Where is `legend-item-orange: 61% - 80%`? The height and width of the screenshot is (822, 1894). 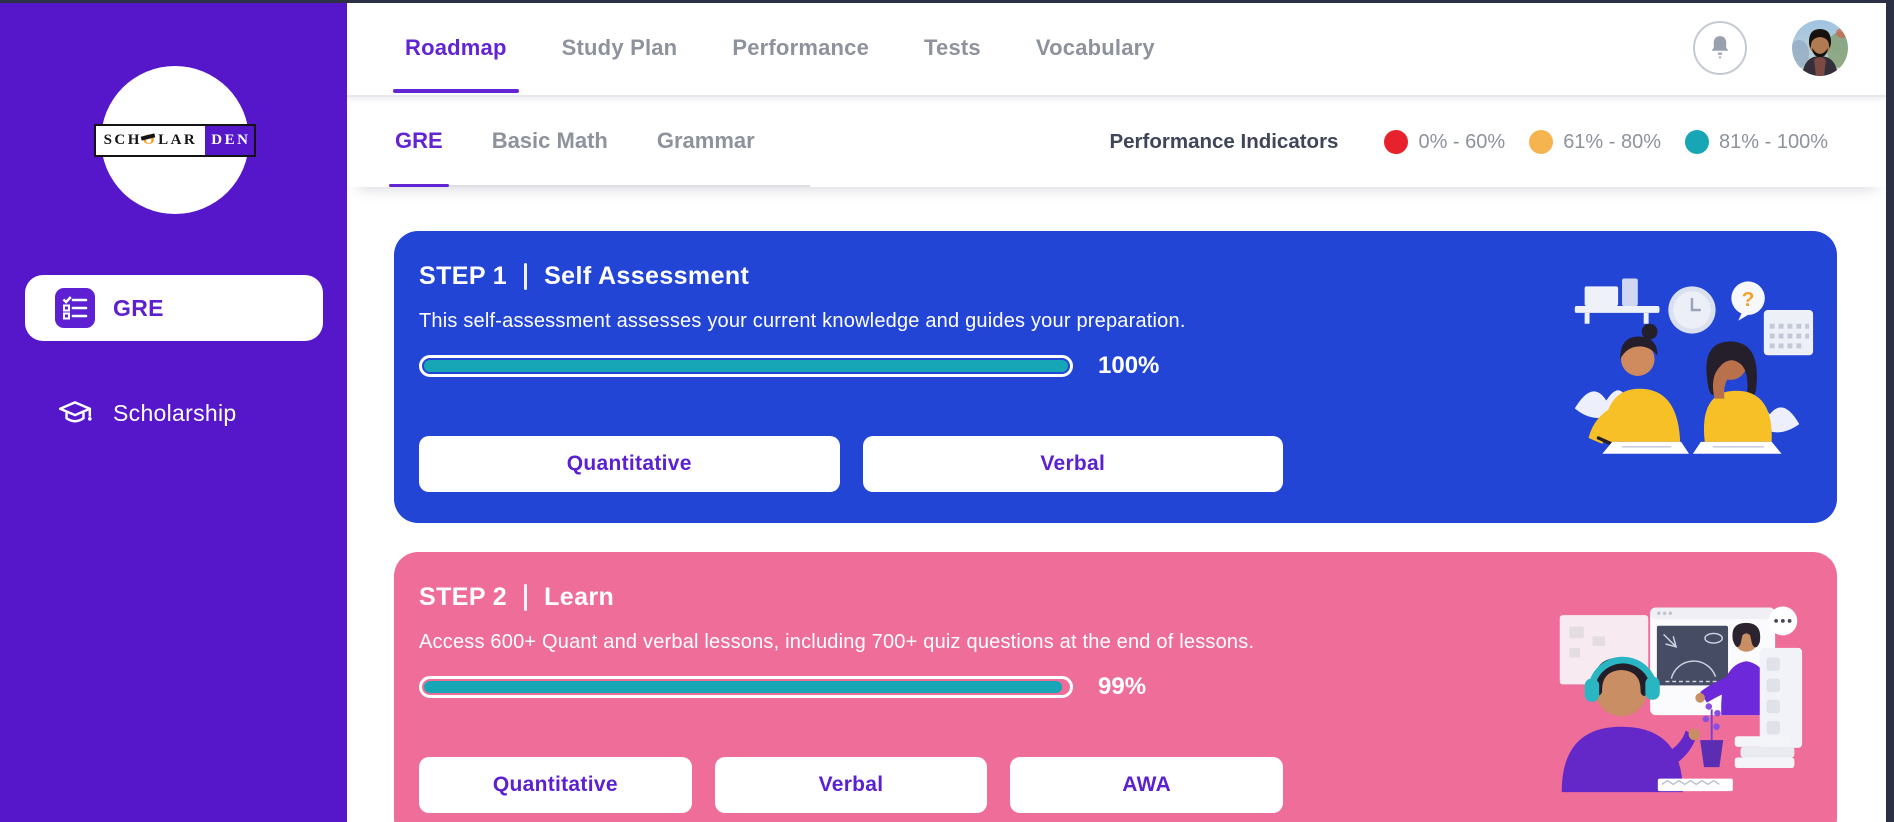 legend-item-orange: 61% - 80% is located at coordinates (1595, 142).